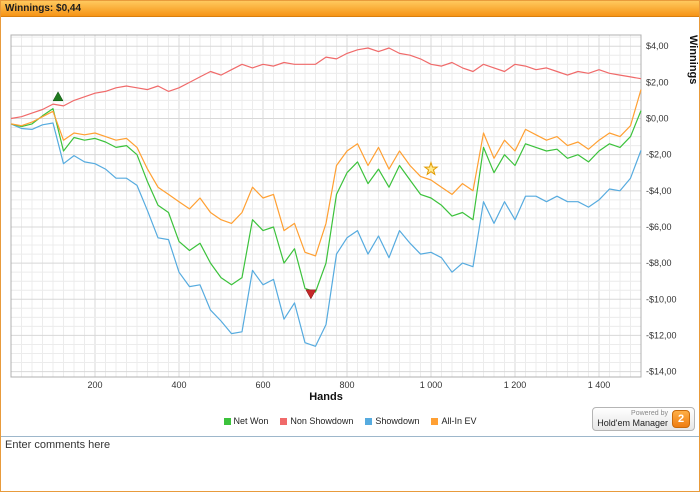 This screenshot has height=492, width=700. I want to click on legend-swatch-showdown, so click(369, 421).